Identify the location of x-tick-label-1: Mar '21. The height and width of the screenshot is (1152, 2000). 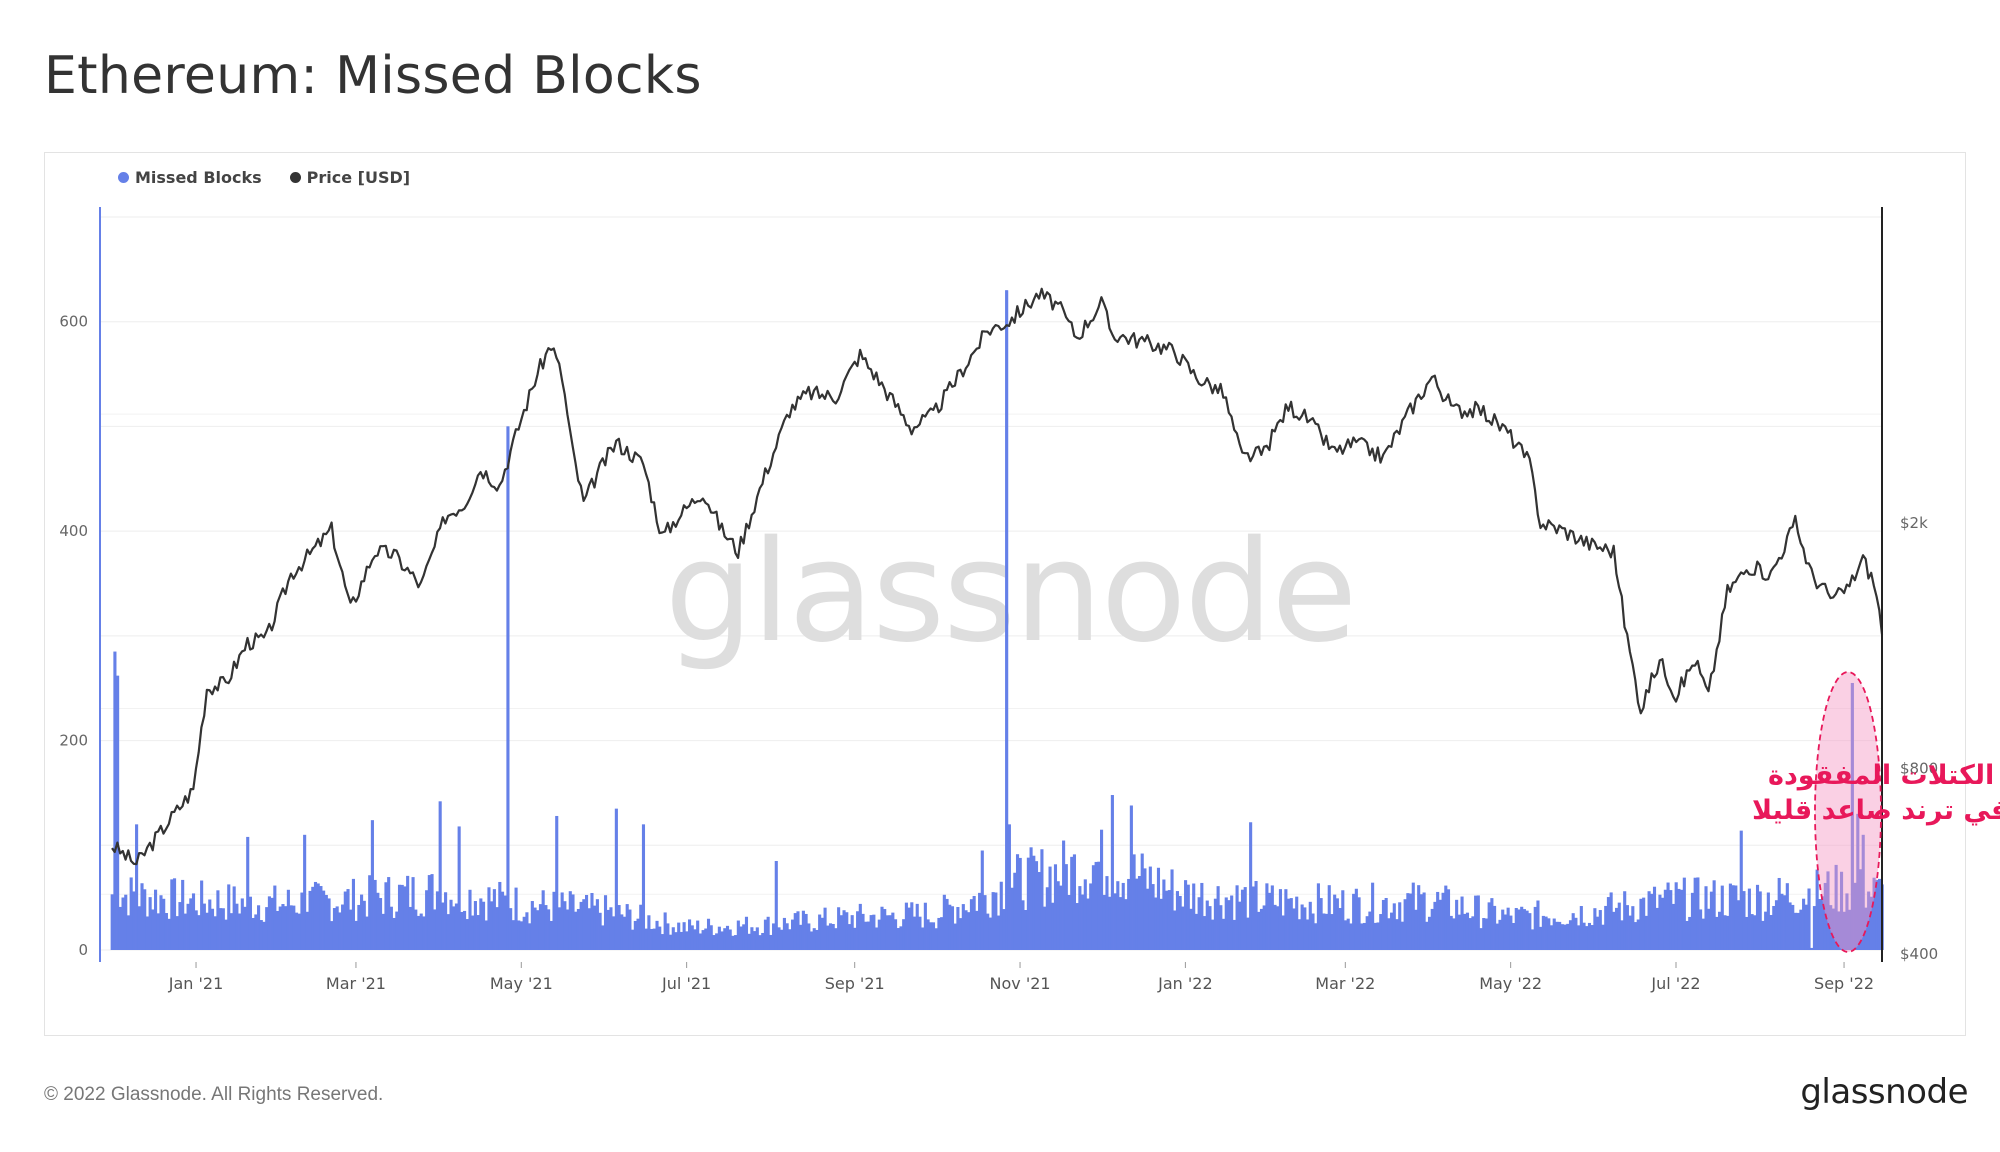
(356, 983).